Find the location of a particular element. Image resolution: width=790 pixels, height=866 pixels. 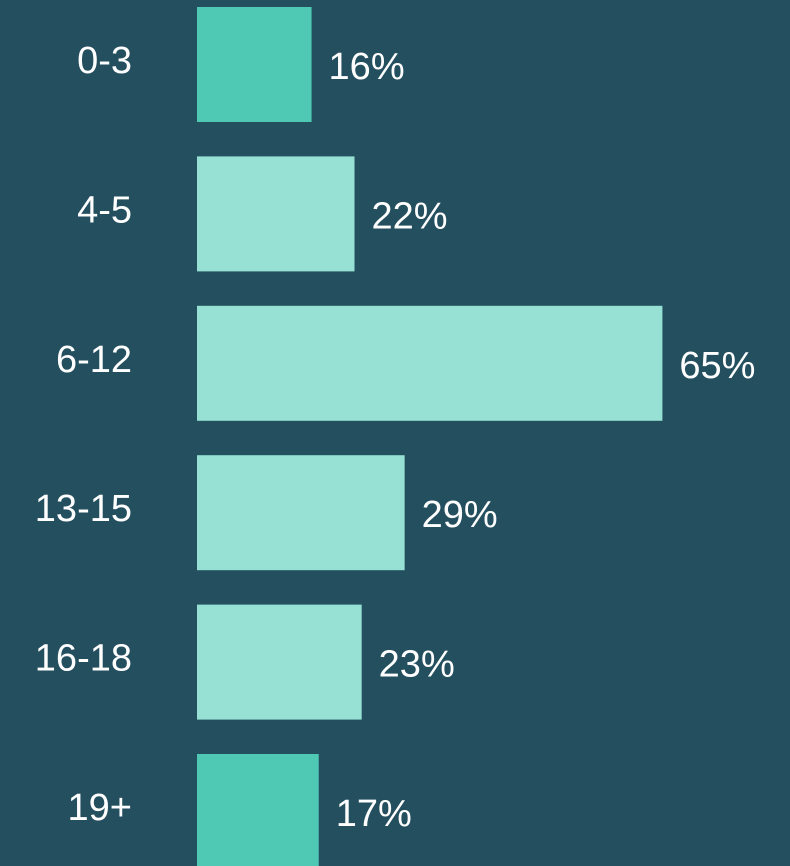

value-label: 17% is located at coordinates (374, 814).